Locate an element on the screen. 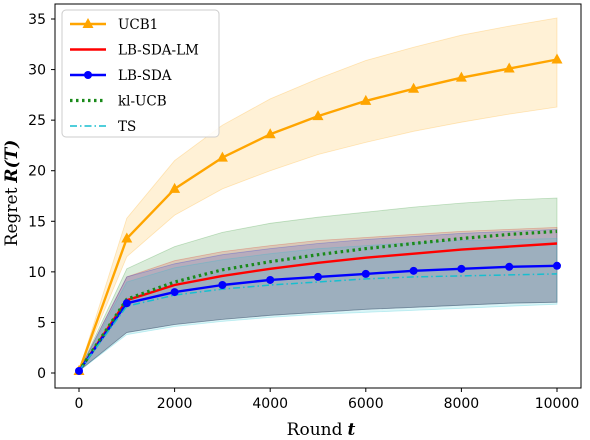 The width and height of the screenshot is (590, 440). legend-label-0: UCB1 is located at coordinates (138, 25).